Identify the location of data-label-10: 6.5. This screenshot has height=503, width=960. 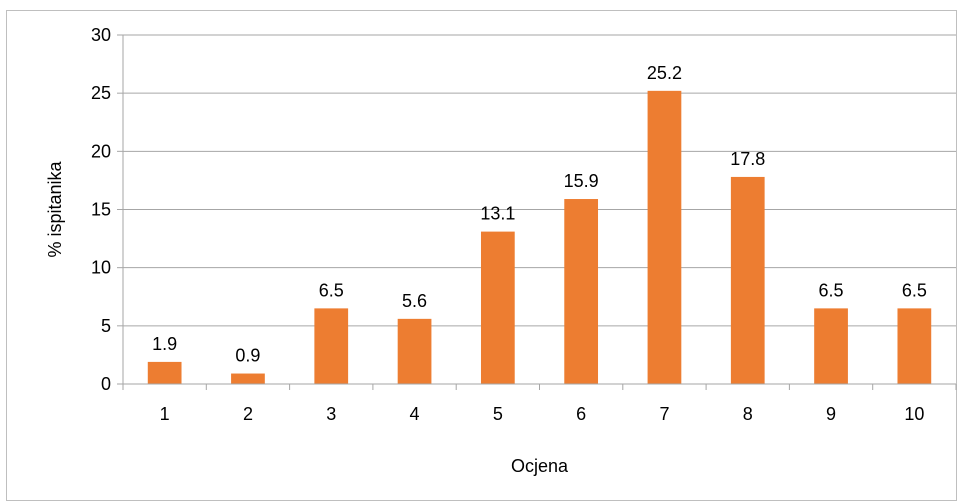
(914, 290).